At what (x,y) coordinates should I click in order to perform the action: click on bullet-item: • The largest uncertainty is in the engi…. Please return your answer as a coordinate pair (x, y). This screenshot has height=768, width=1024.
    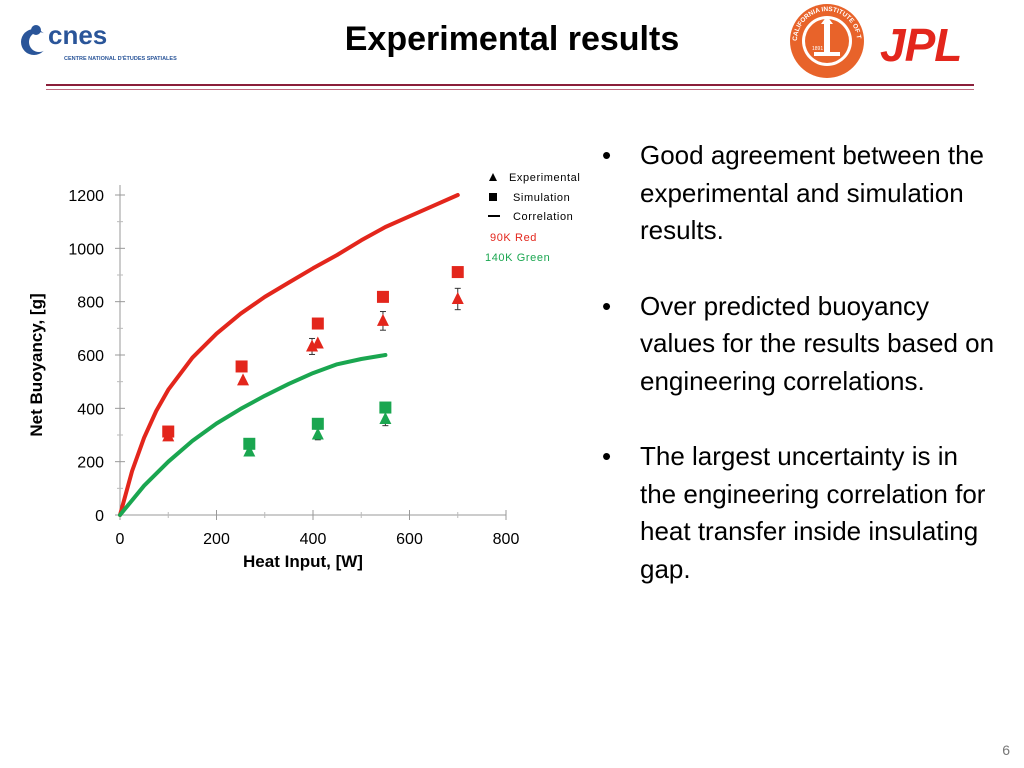
    Looking at the image, I should click on (800, 513).